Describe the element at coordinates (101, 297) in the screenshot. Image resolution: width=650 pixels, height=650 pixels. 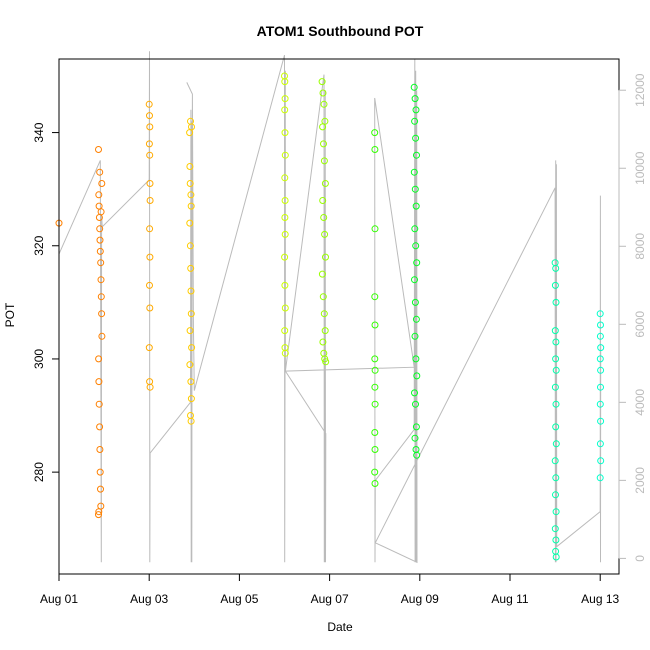
I see `data-point-s0-p10` at that location.